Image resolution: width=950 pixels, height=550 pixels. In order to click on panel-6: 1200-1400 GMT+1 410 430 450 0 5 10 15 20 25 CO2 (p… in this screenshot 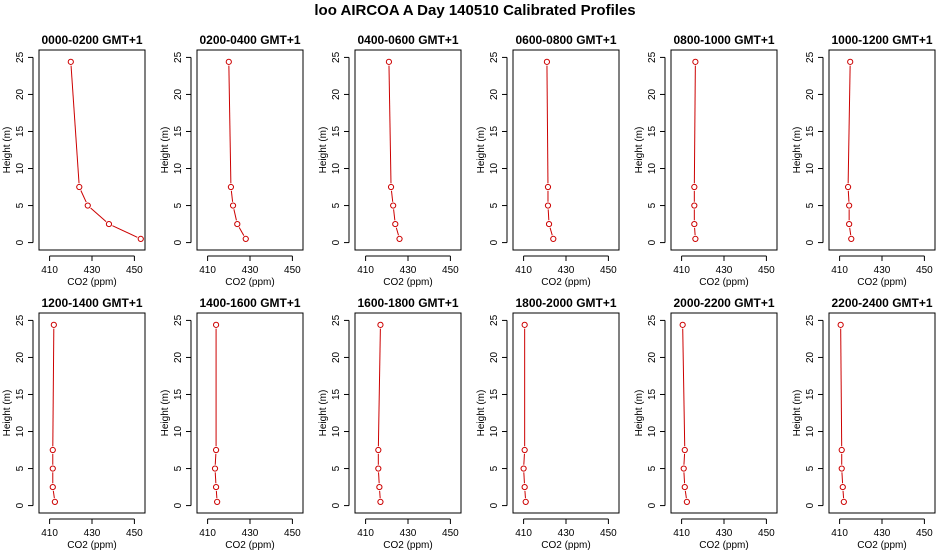, I will do `click(74, 423)`.